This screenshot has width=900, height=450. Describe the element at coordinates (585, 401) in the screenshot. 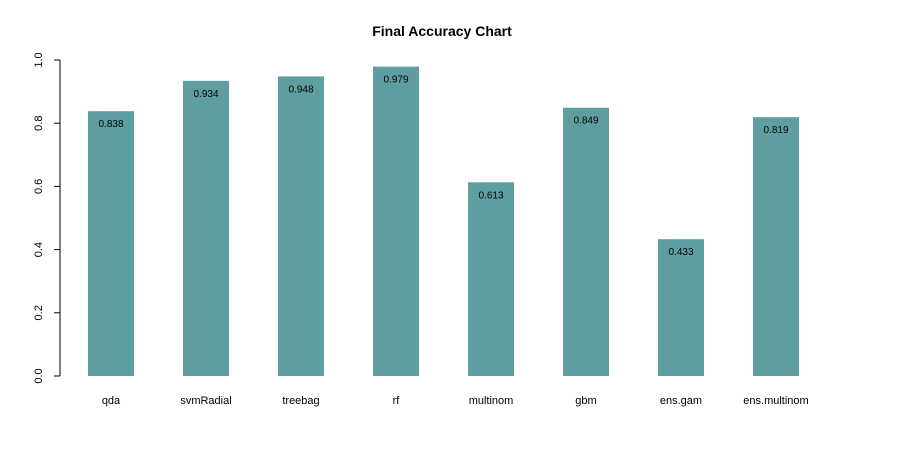

I see `category-label: gbm` at that location.